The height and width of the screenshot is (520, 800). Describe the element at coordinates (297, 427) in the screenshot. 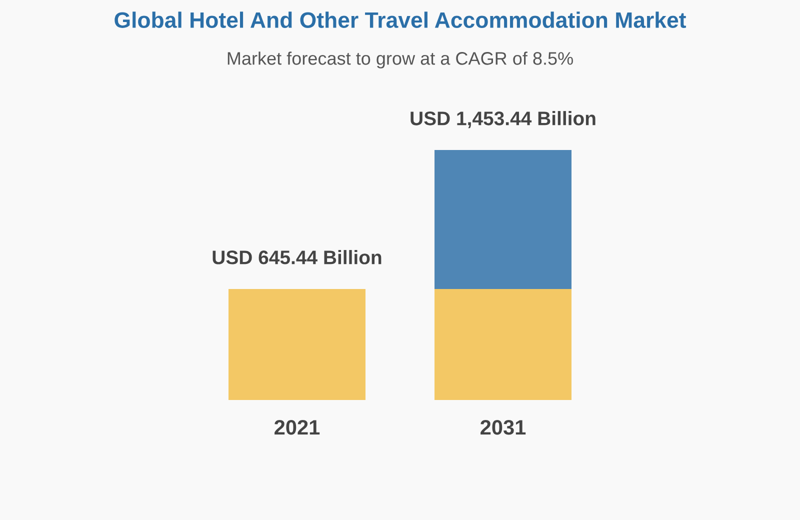

I see `x-tick-label: 2021` at that location.